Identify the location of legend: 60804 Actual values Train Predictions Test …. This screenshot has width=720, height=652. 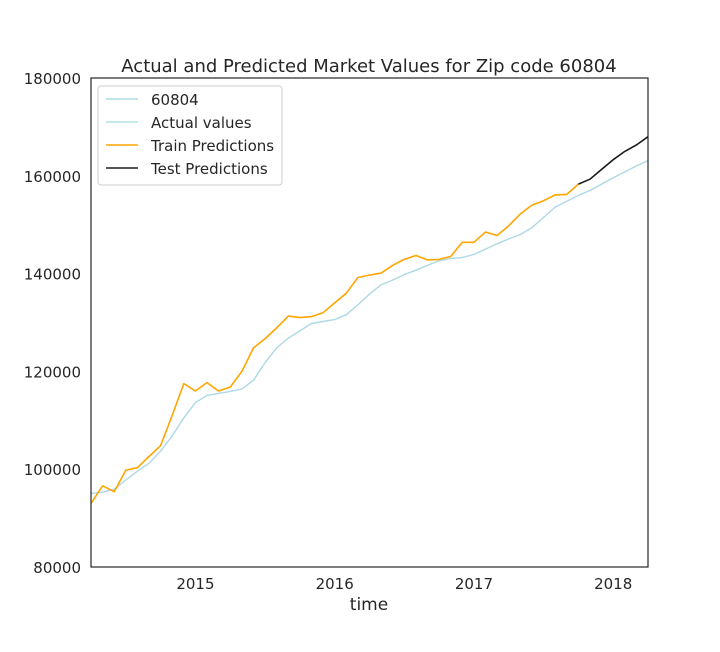
(190, 135).